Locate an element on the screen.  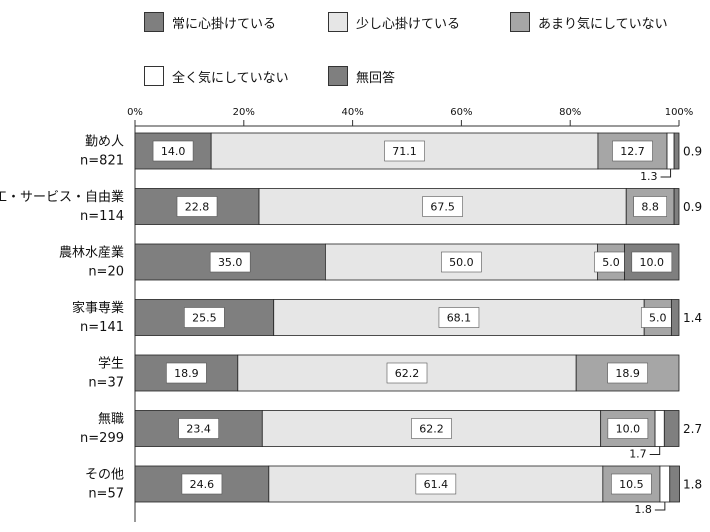
right-value-label: 2.7 is located at coordinates (692, 429).